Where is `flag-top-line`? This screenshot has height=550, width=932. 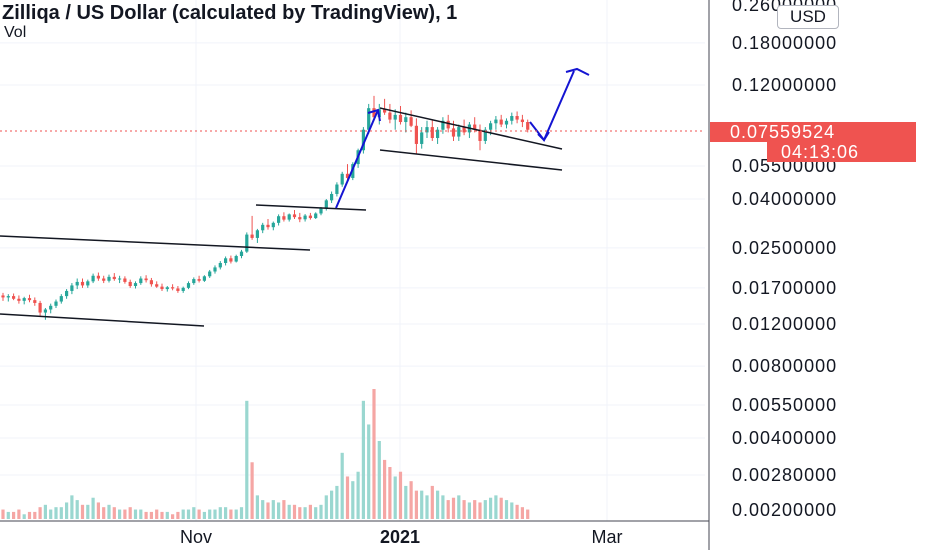
flag-top-line is located at coordinates (471, 128).